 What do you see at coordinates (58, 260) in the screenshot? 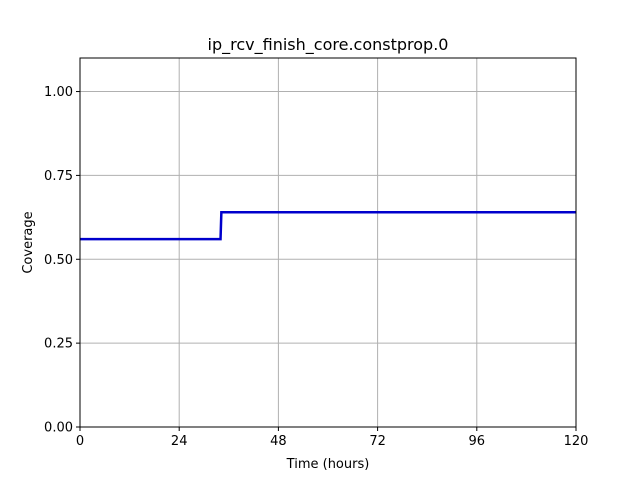
I see `y-tick-label: 0.50` at bounding box center [58, 260].